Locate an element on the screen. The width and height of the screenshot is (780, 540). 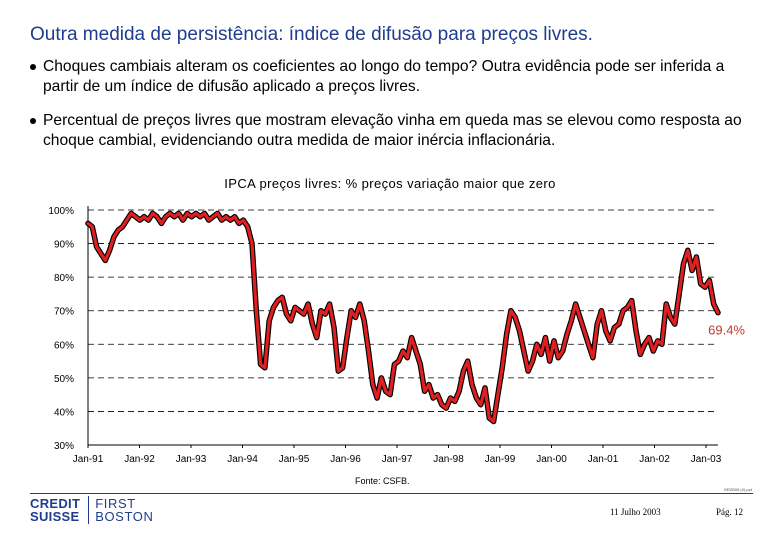
logo-credit-suisse: CREDIT SUISSE is located at coordinates (55, 510).